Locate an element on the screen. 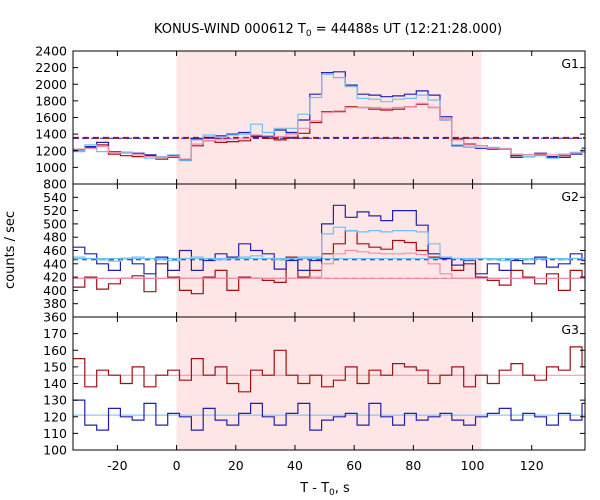  x-tick-label: 120 is located at coordinates (532, 465).